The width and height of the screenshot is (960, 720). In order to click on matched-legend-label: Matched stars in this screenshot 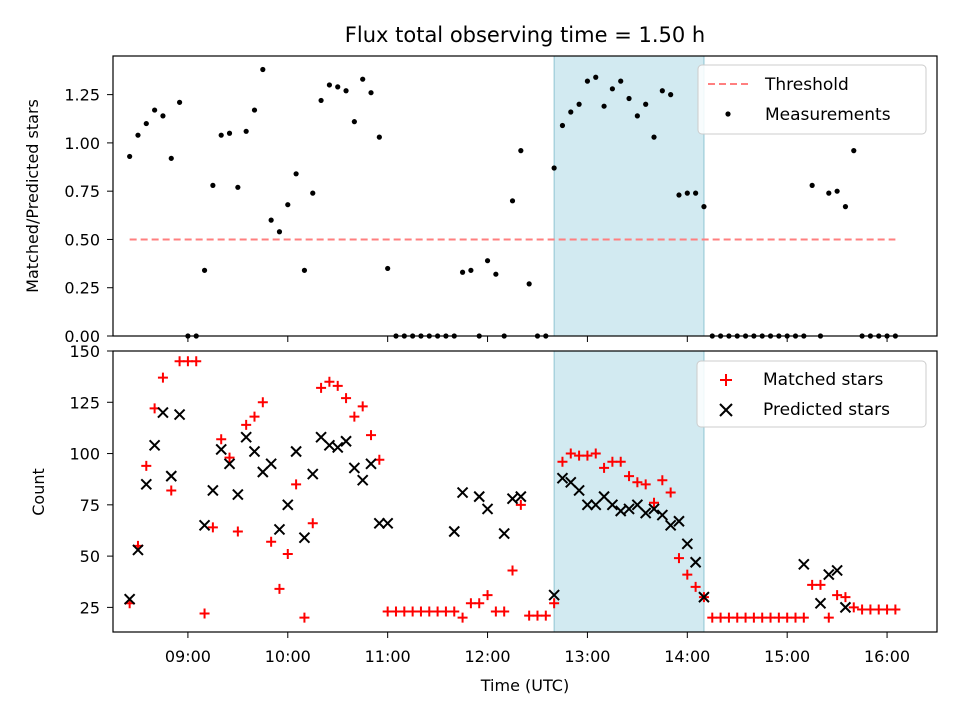, I will do `click(823, 380)`.